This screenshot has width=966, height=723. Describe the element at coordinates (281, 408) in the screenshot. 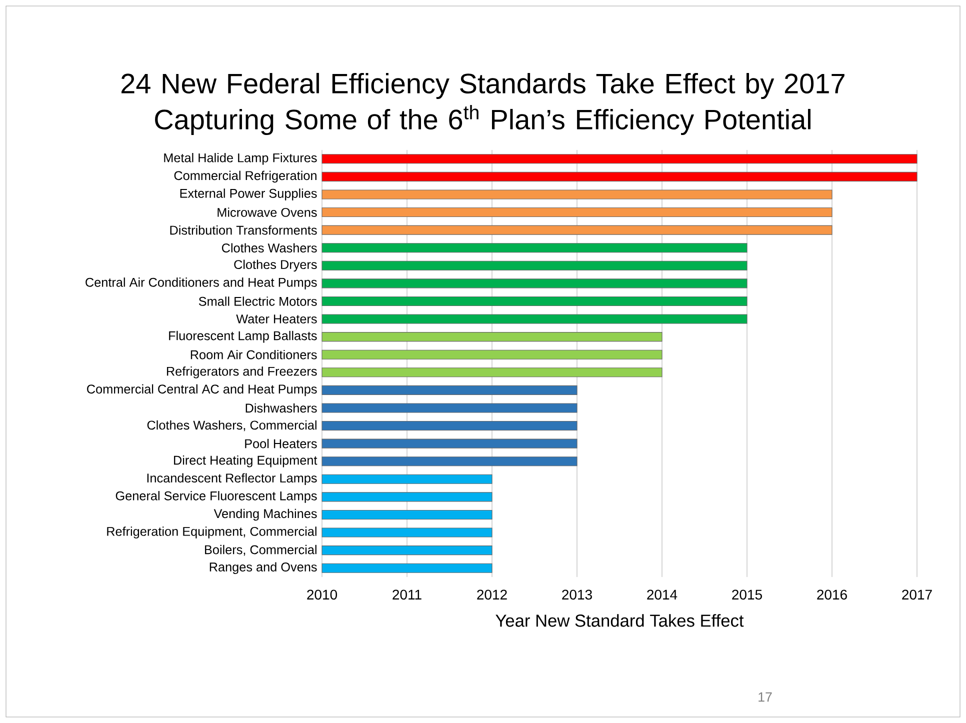

I see `y-tick-label: Dishwashers` at that location.